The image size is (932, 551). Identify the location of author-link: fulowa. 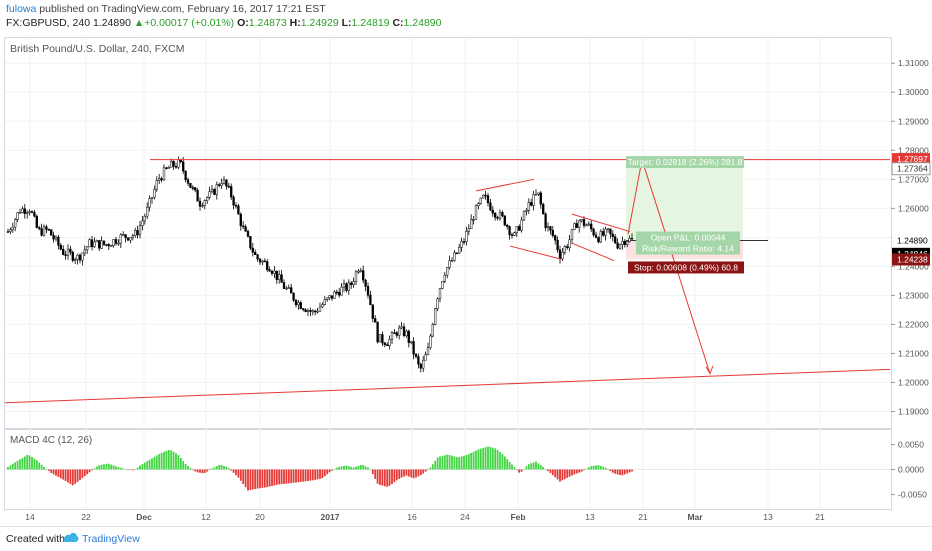
(21, 9).